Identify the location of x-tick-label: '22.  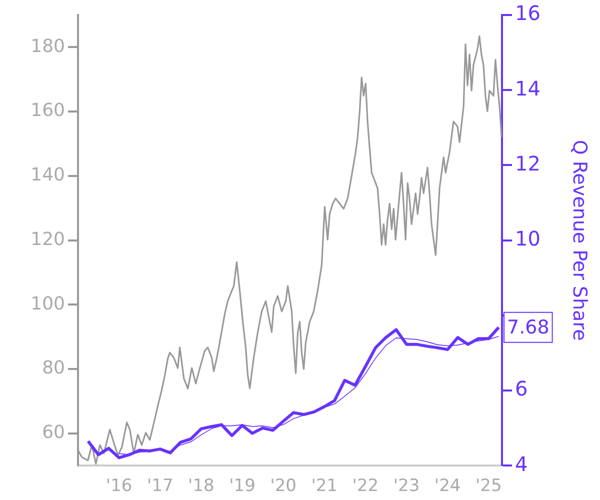
(365, 486).